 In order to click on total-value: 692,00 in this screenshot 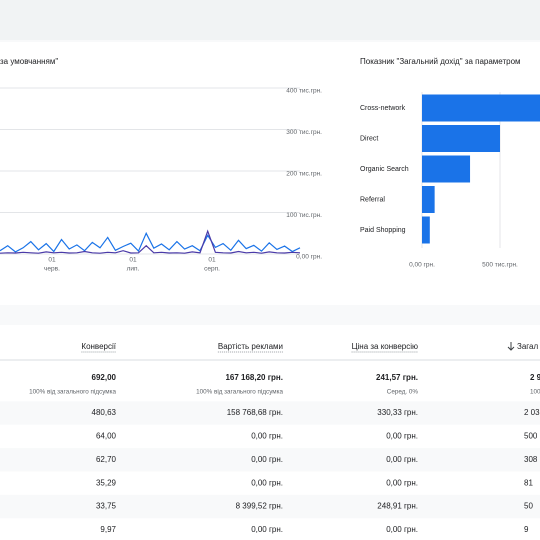, I will do `click(104, 377)`.